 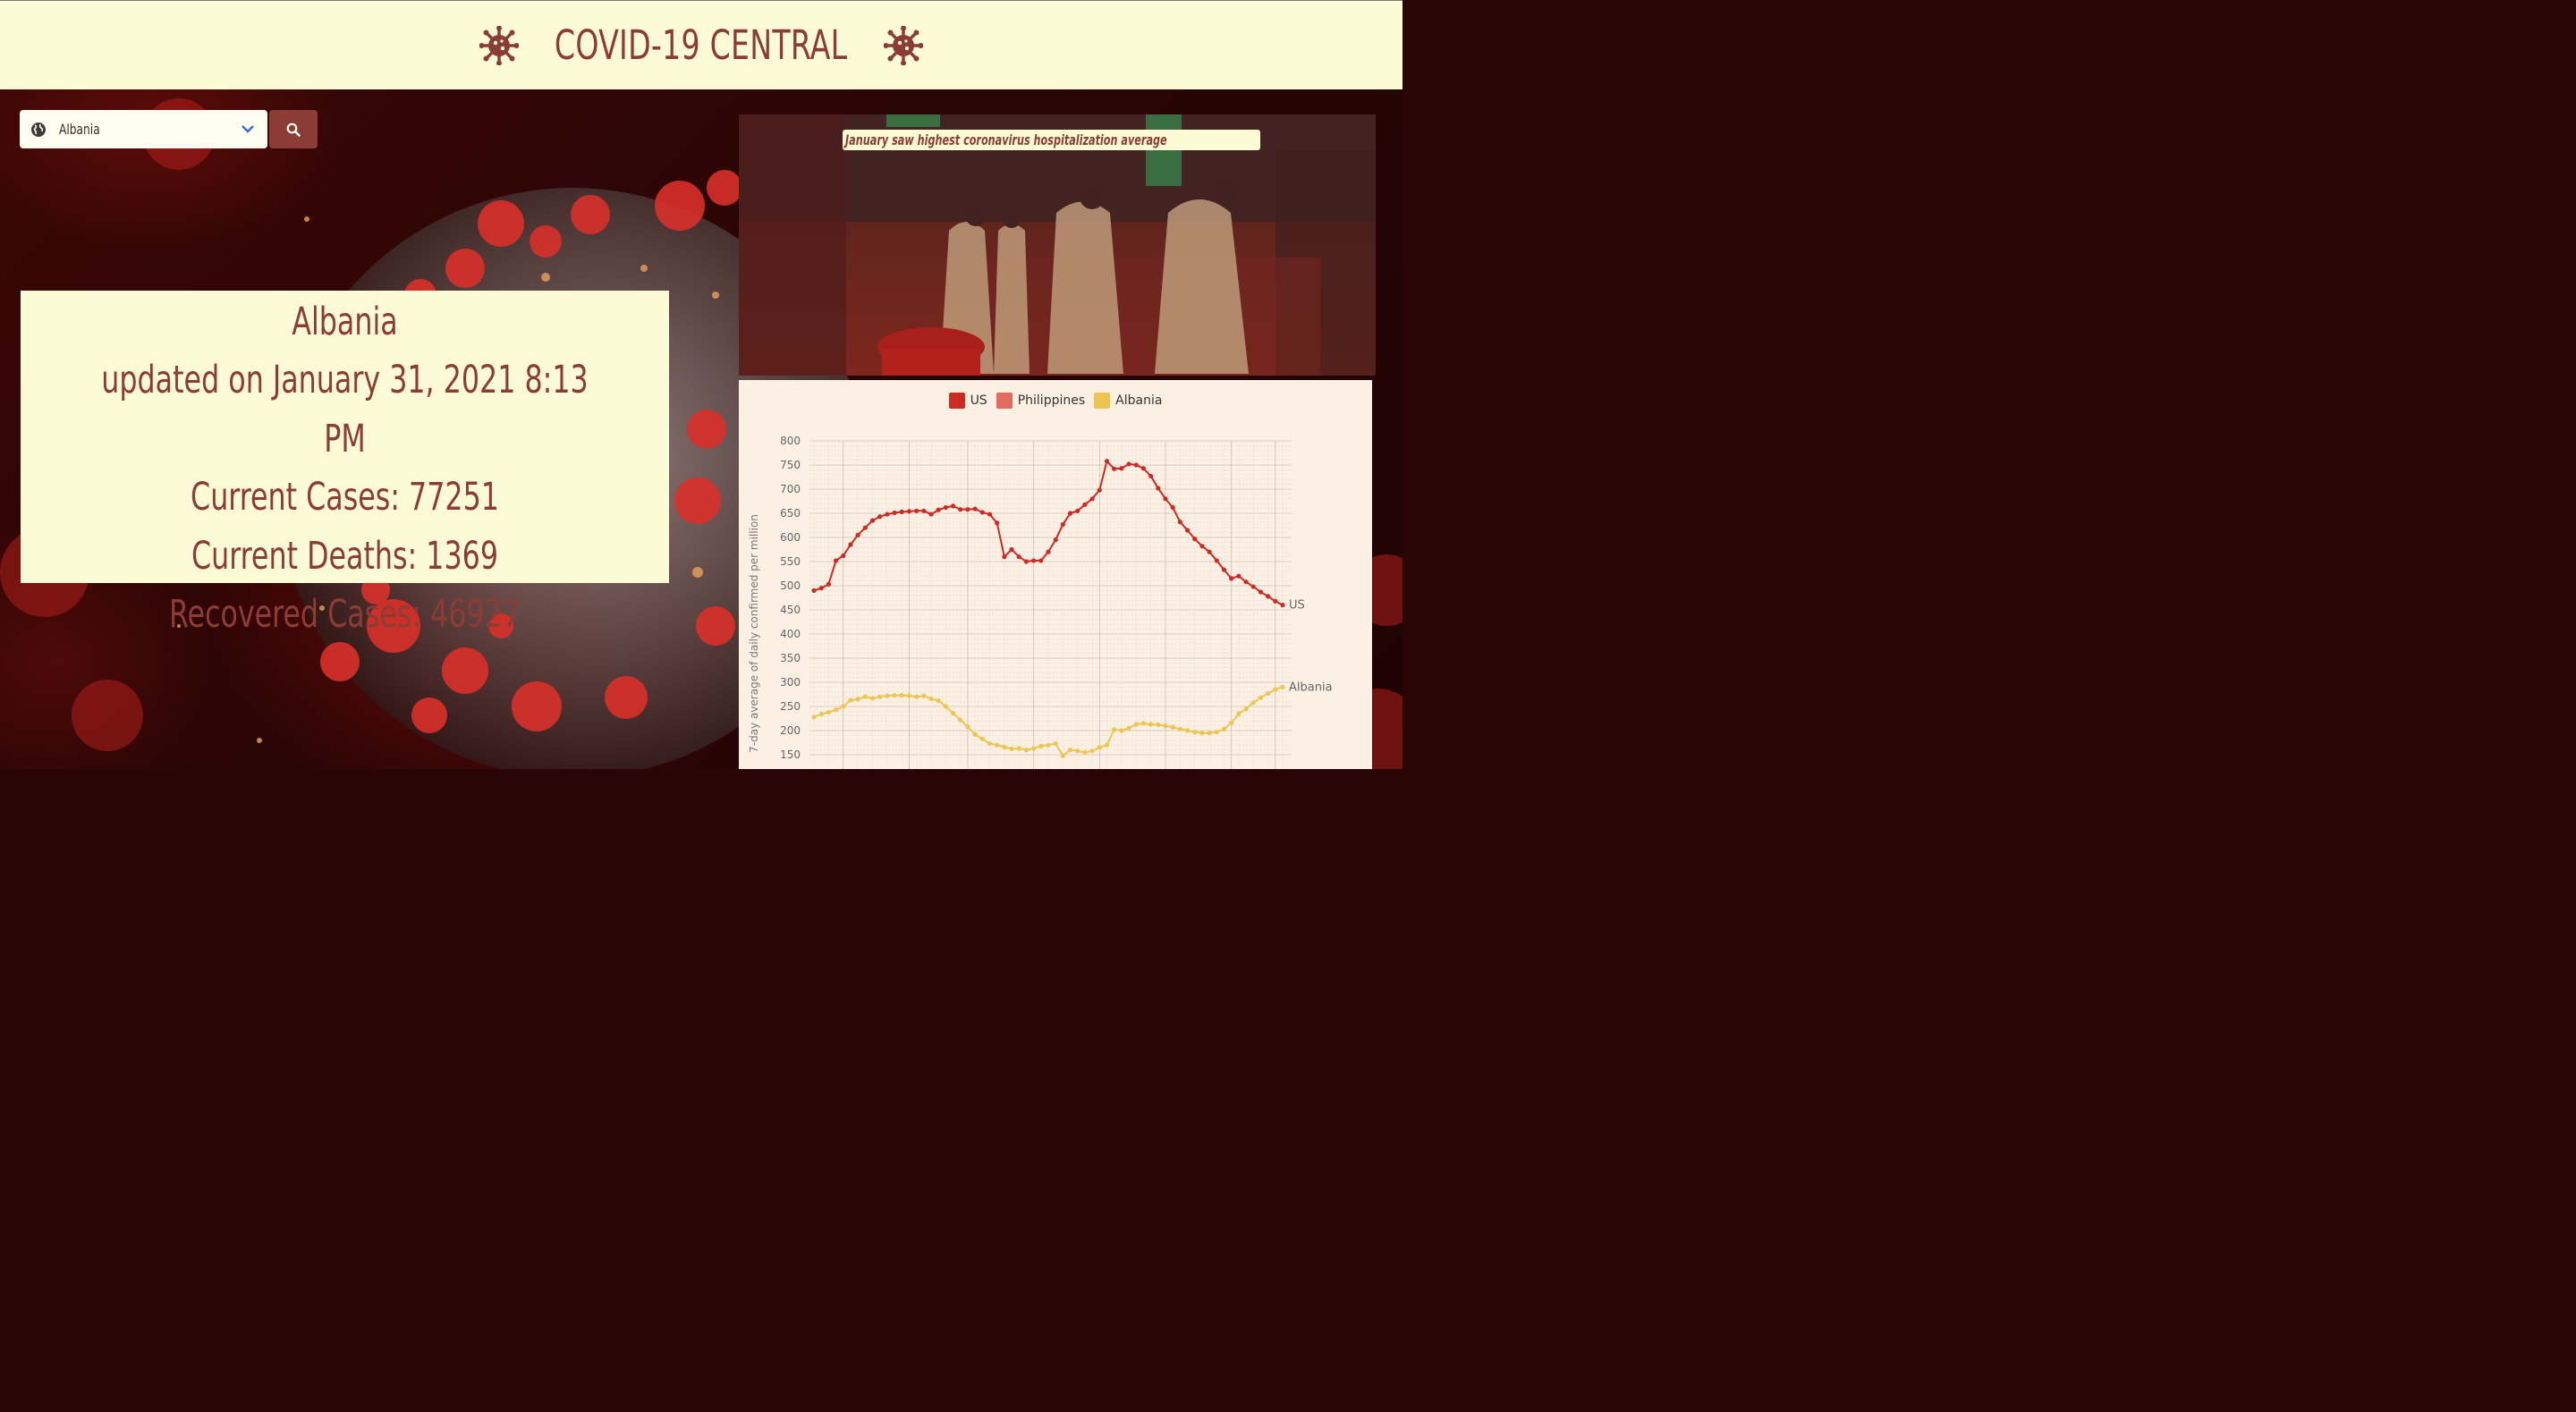 What do you see at coordinates (1004, 401) in the screenshot?
I see `legend-swatch-philippines` at bounding box center [1004, 401].